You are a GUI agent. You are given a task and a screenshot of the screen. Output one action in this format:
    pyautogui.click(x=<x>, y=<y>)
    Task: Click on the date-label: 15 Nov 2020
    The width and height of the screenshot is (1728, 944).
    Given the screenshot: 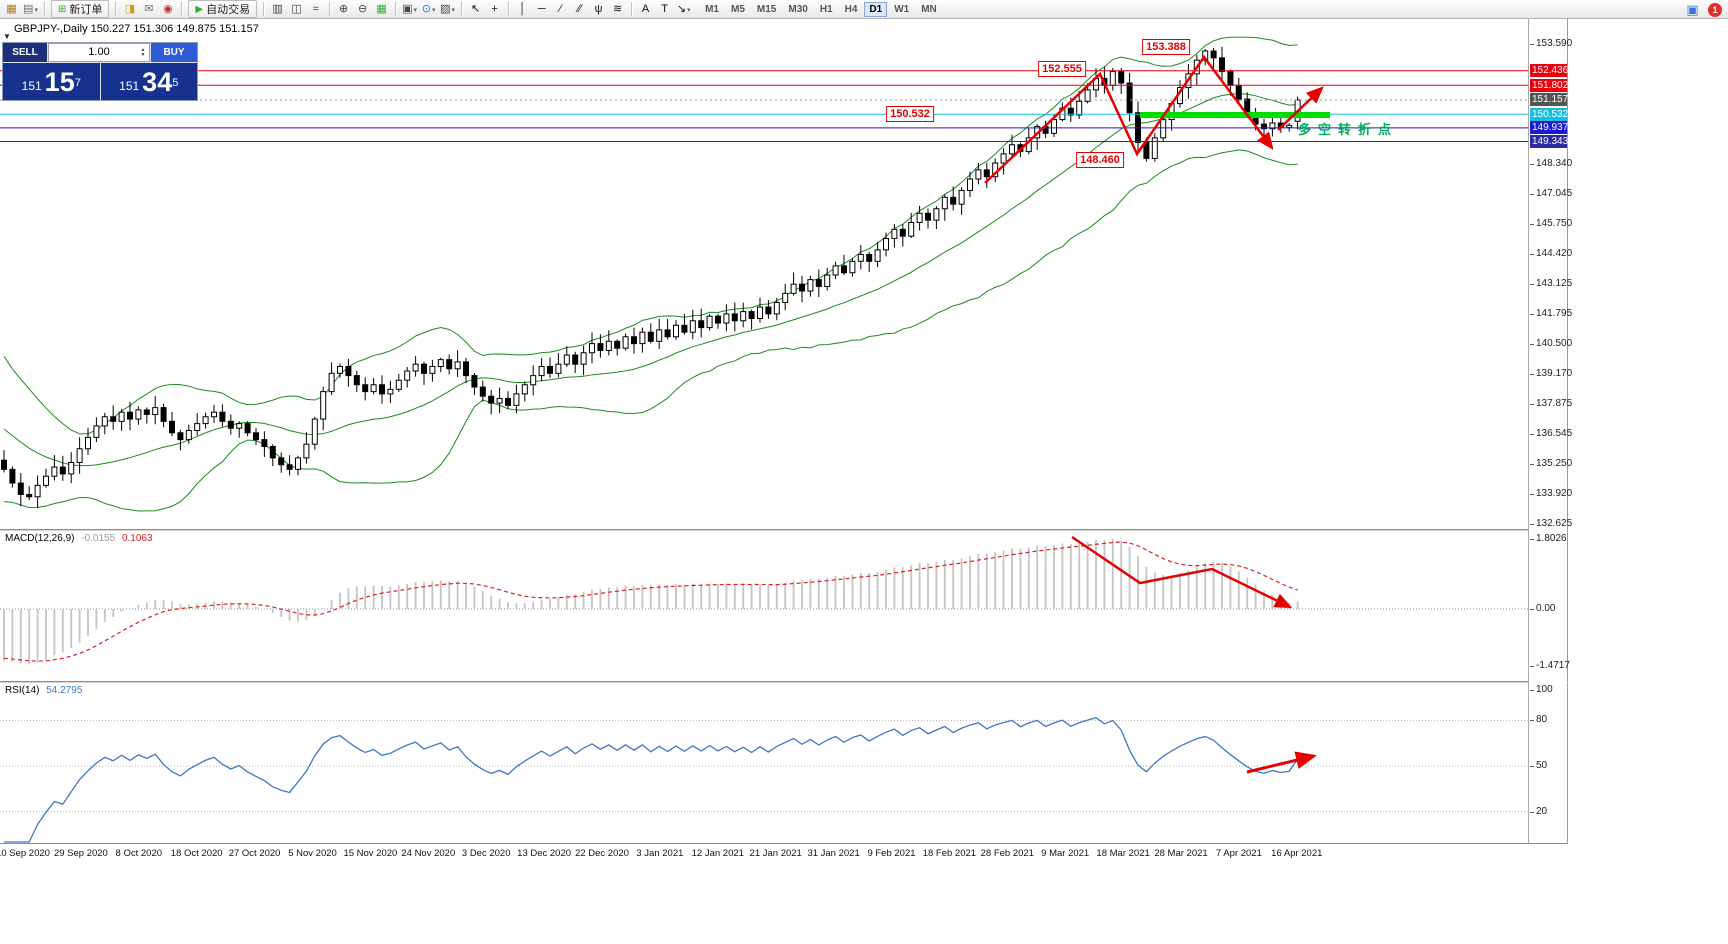 What is the action you would take?
    pyautogui.click(x=370, y=853)
    